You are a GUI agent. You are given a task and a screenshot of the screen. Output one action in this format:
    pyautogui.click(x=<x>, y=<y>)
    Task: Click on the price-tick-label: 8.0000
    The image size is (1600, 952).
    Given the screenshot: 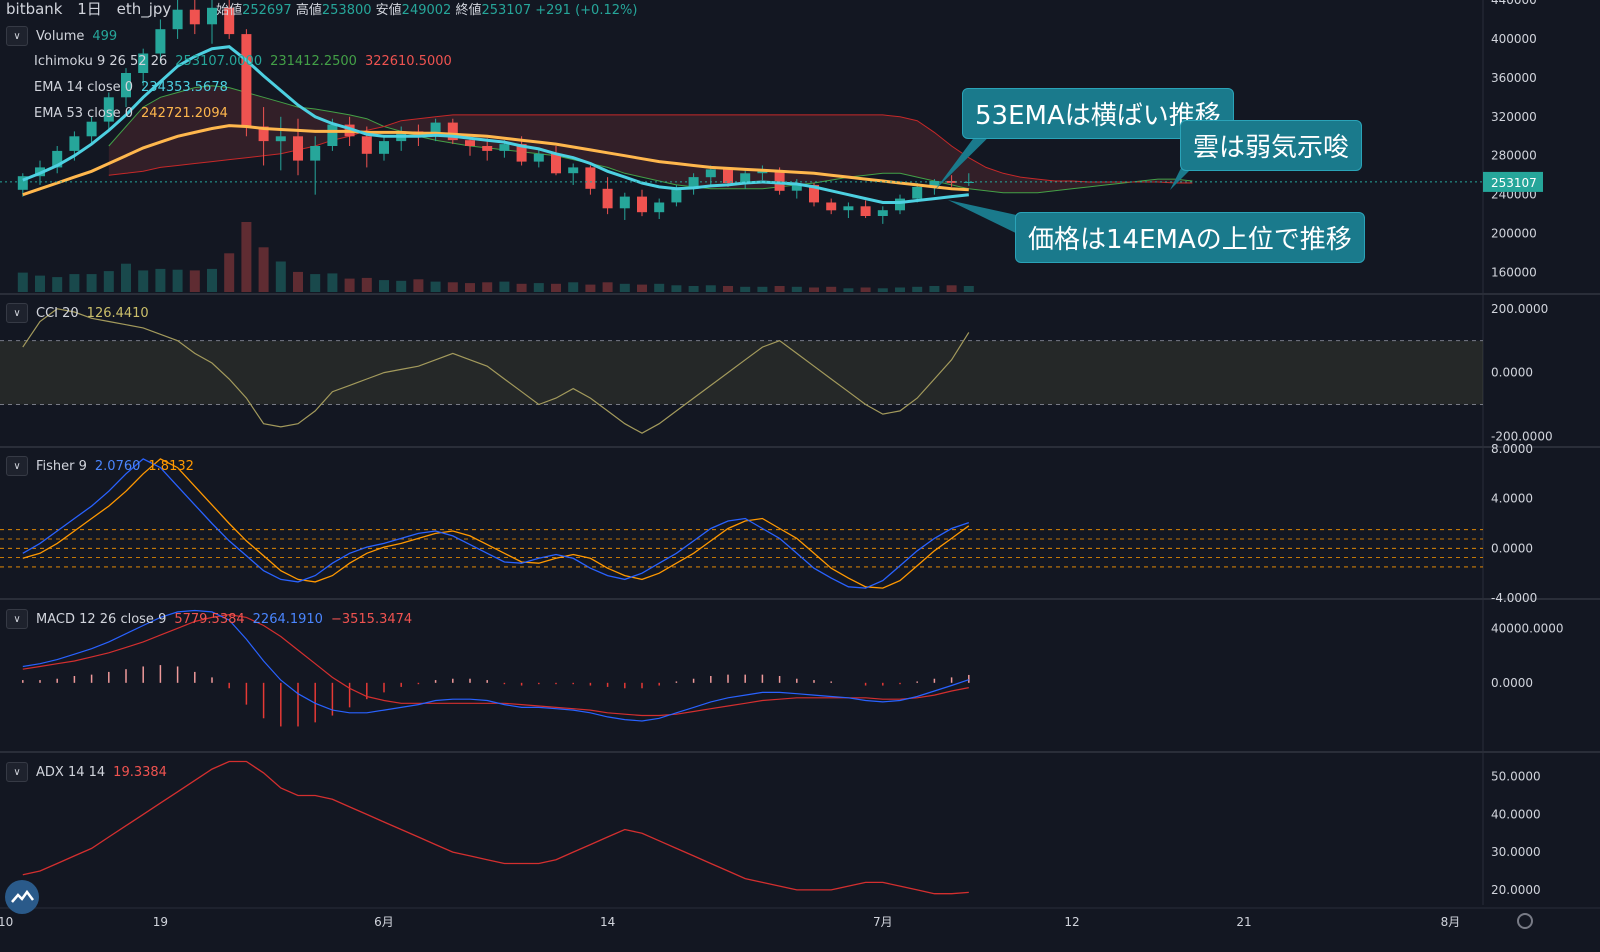 What is the action you would take?
    pyautogui.click(x=1512, y=449)
    